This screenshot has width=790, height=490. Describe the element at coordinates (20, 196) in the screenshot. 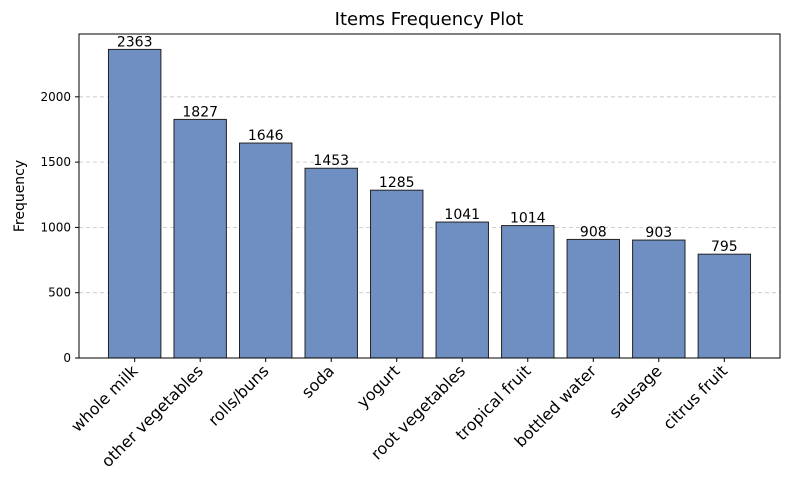

I see `y-axis-label: Frequency` at that location.